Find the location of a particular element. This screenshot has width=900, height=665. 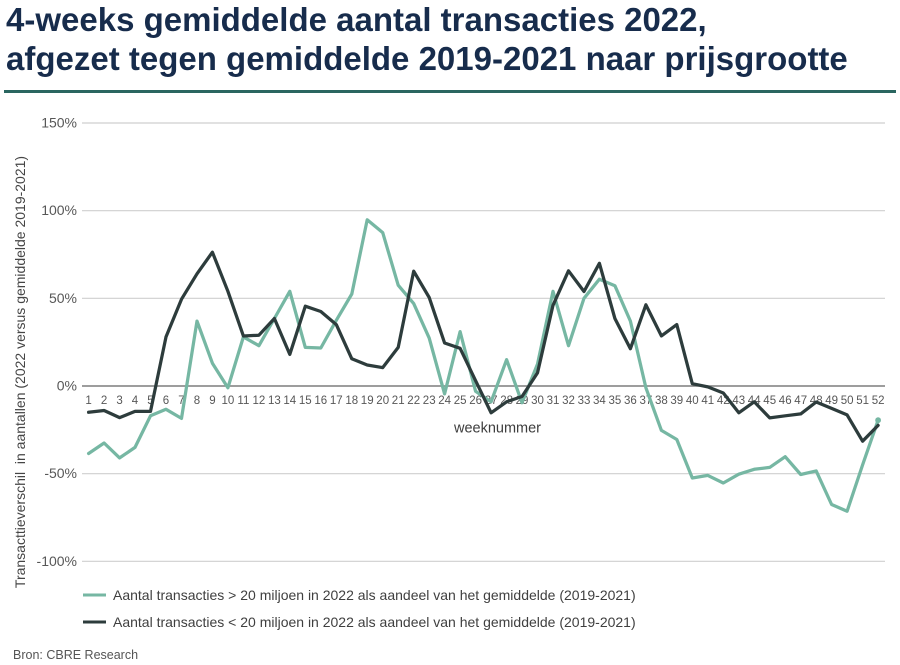

svg-text: 34 is located at coordinates (599, 401).